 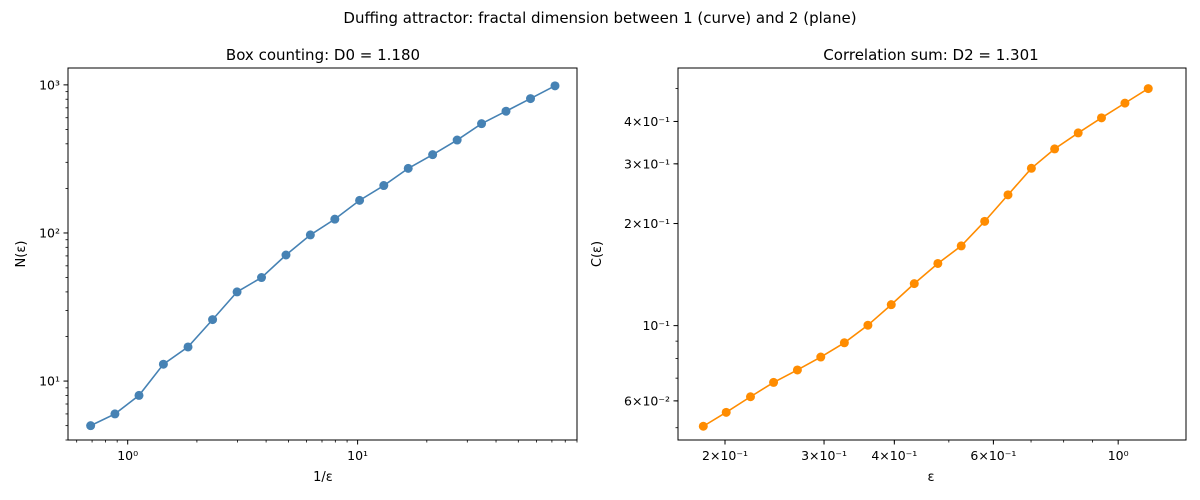 What do you see at coordinates (647, 223) in the screenshot?
I see `correlation-sum-y-tick-label: 2×10⁻¹` at bounding box center [647, 223].